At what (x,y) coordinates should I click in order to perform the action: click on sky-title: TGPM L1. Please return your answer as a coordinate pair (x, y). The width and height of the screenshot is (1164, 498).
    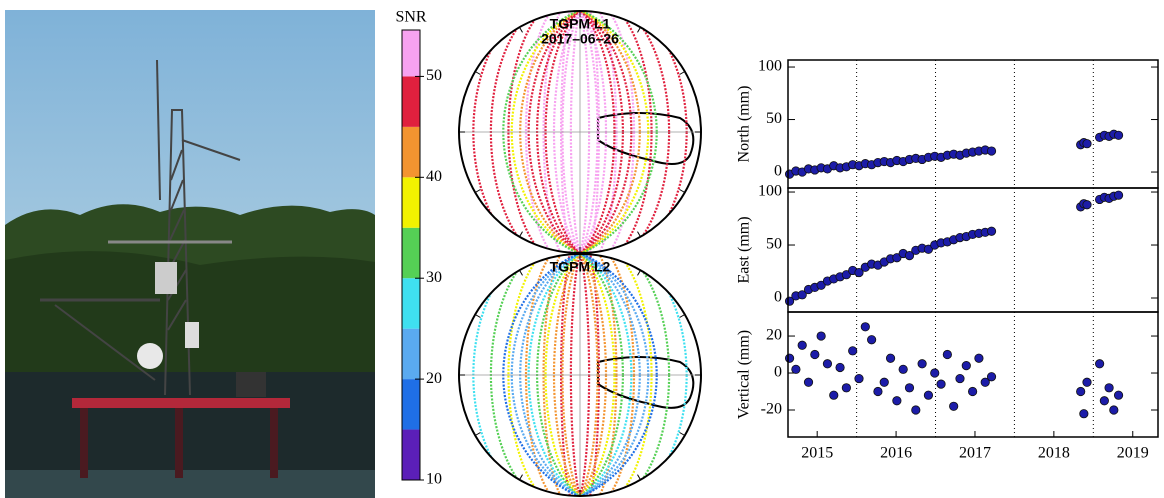
    Looking at the image, I should click on (580, 24).